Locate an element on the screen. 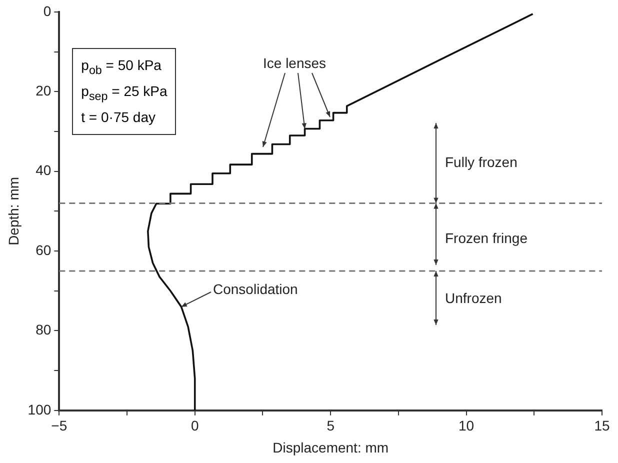 The height and width of the screenshot is (463, 618). x-tick-label: 0 is located at coordinates (194, 426).